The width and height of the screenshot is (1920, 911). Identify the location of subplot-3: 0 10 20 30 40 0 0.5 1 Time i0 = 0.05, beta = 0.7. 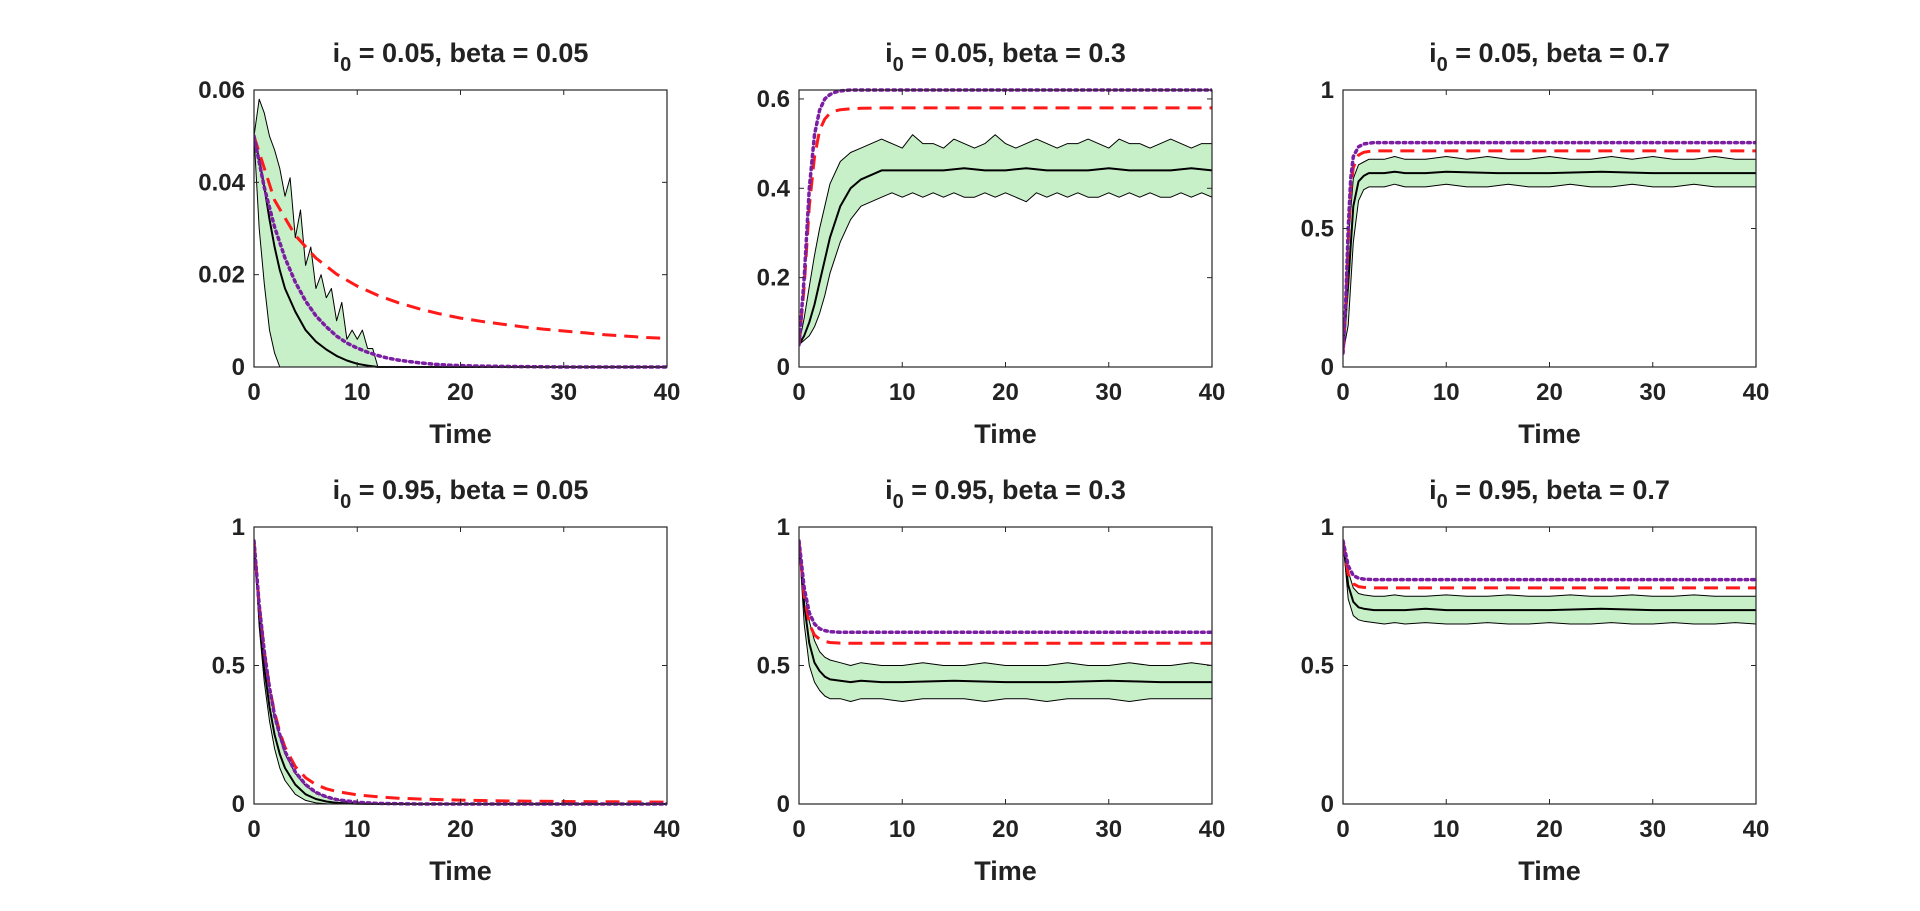
(1535, 243).